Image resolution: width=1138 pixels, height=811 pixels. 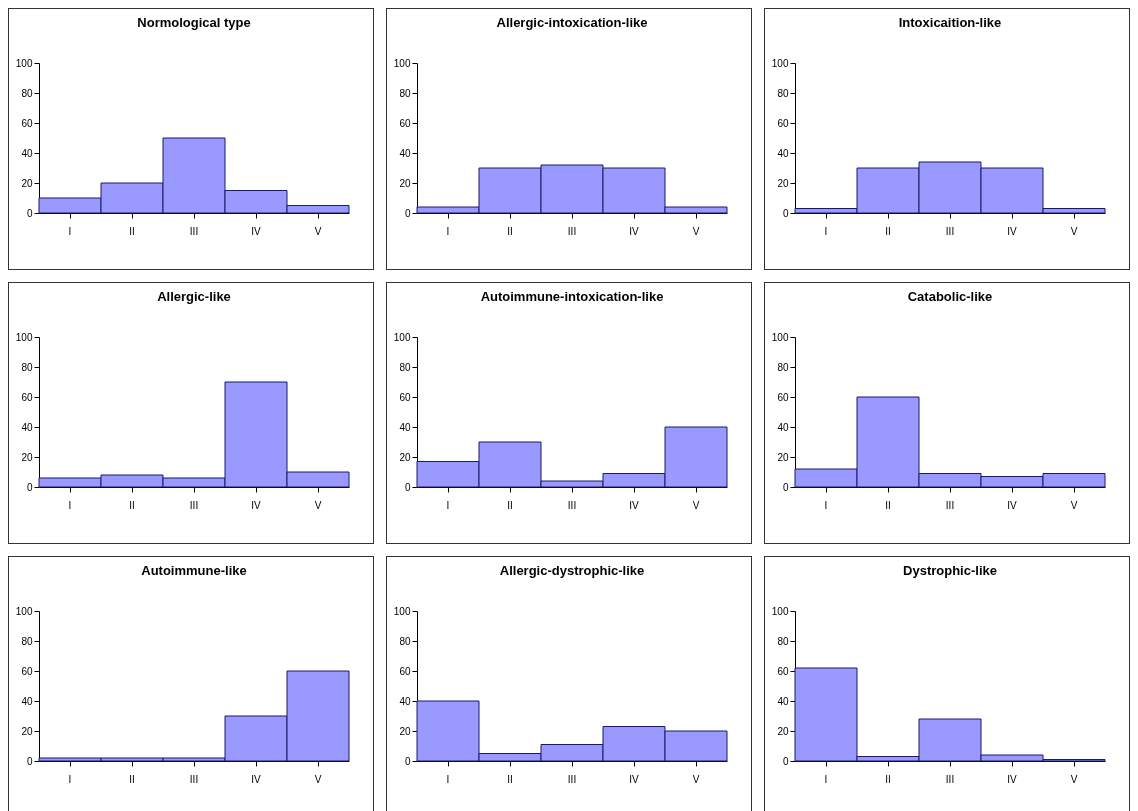 I want to click on chart-title: Allergic-like, so click(x=194, y=296).